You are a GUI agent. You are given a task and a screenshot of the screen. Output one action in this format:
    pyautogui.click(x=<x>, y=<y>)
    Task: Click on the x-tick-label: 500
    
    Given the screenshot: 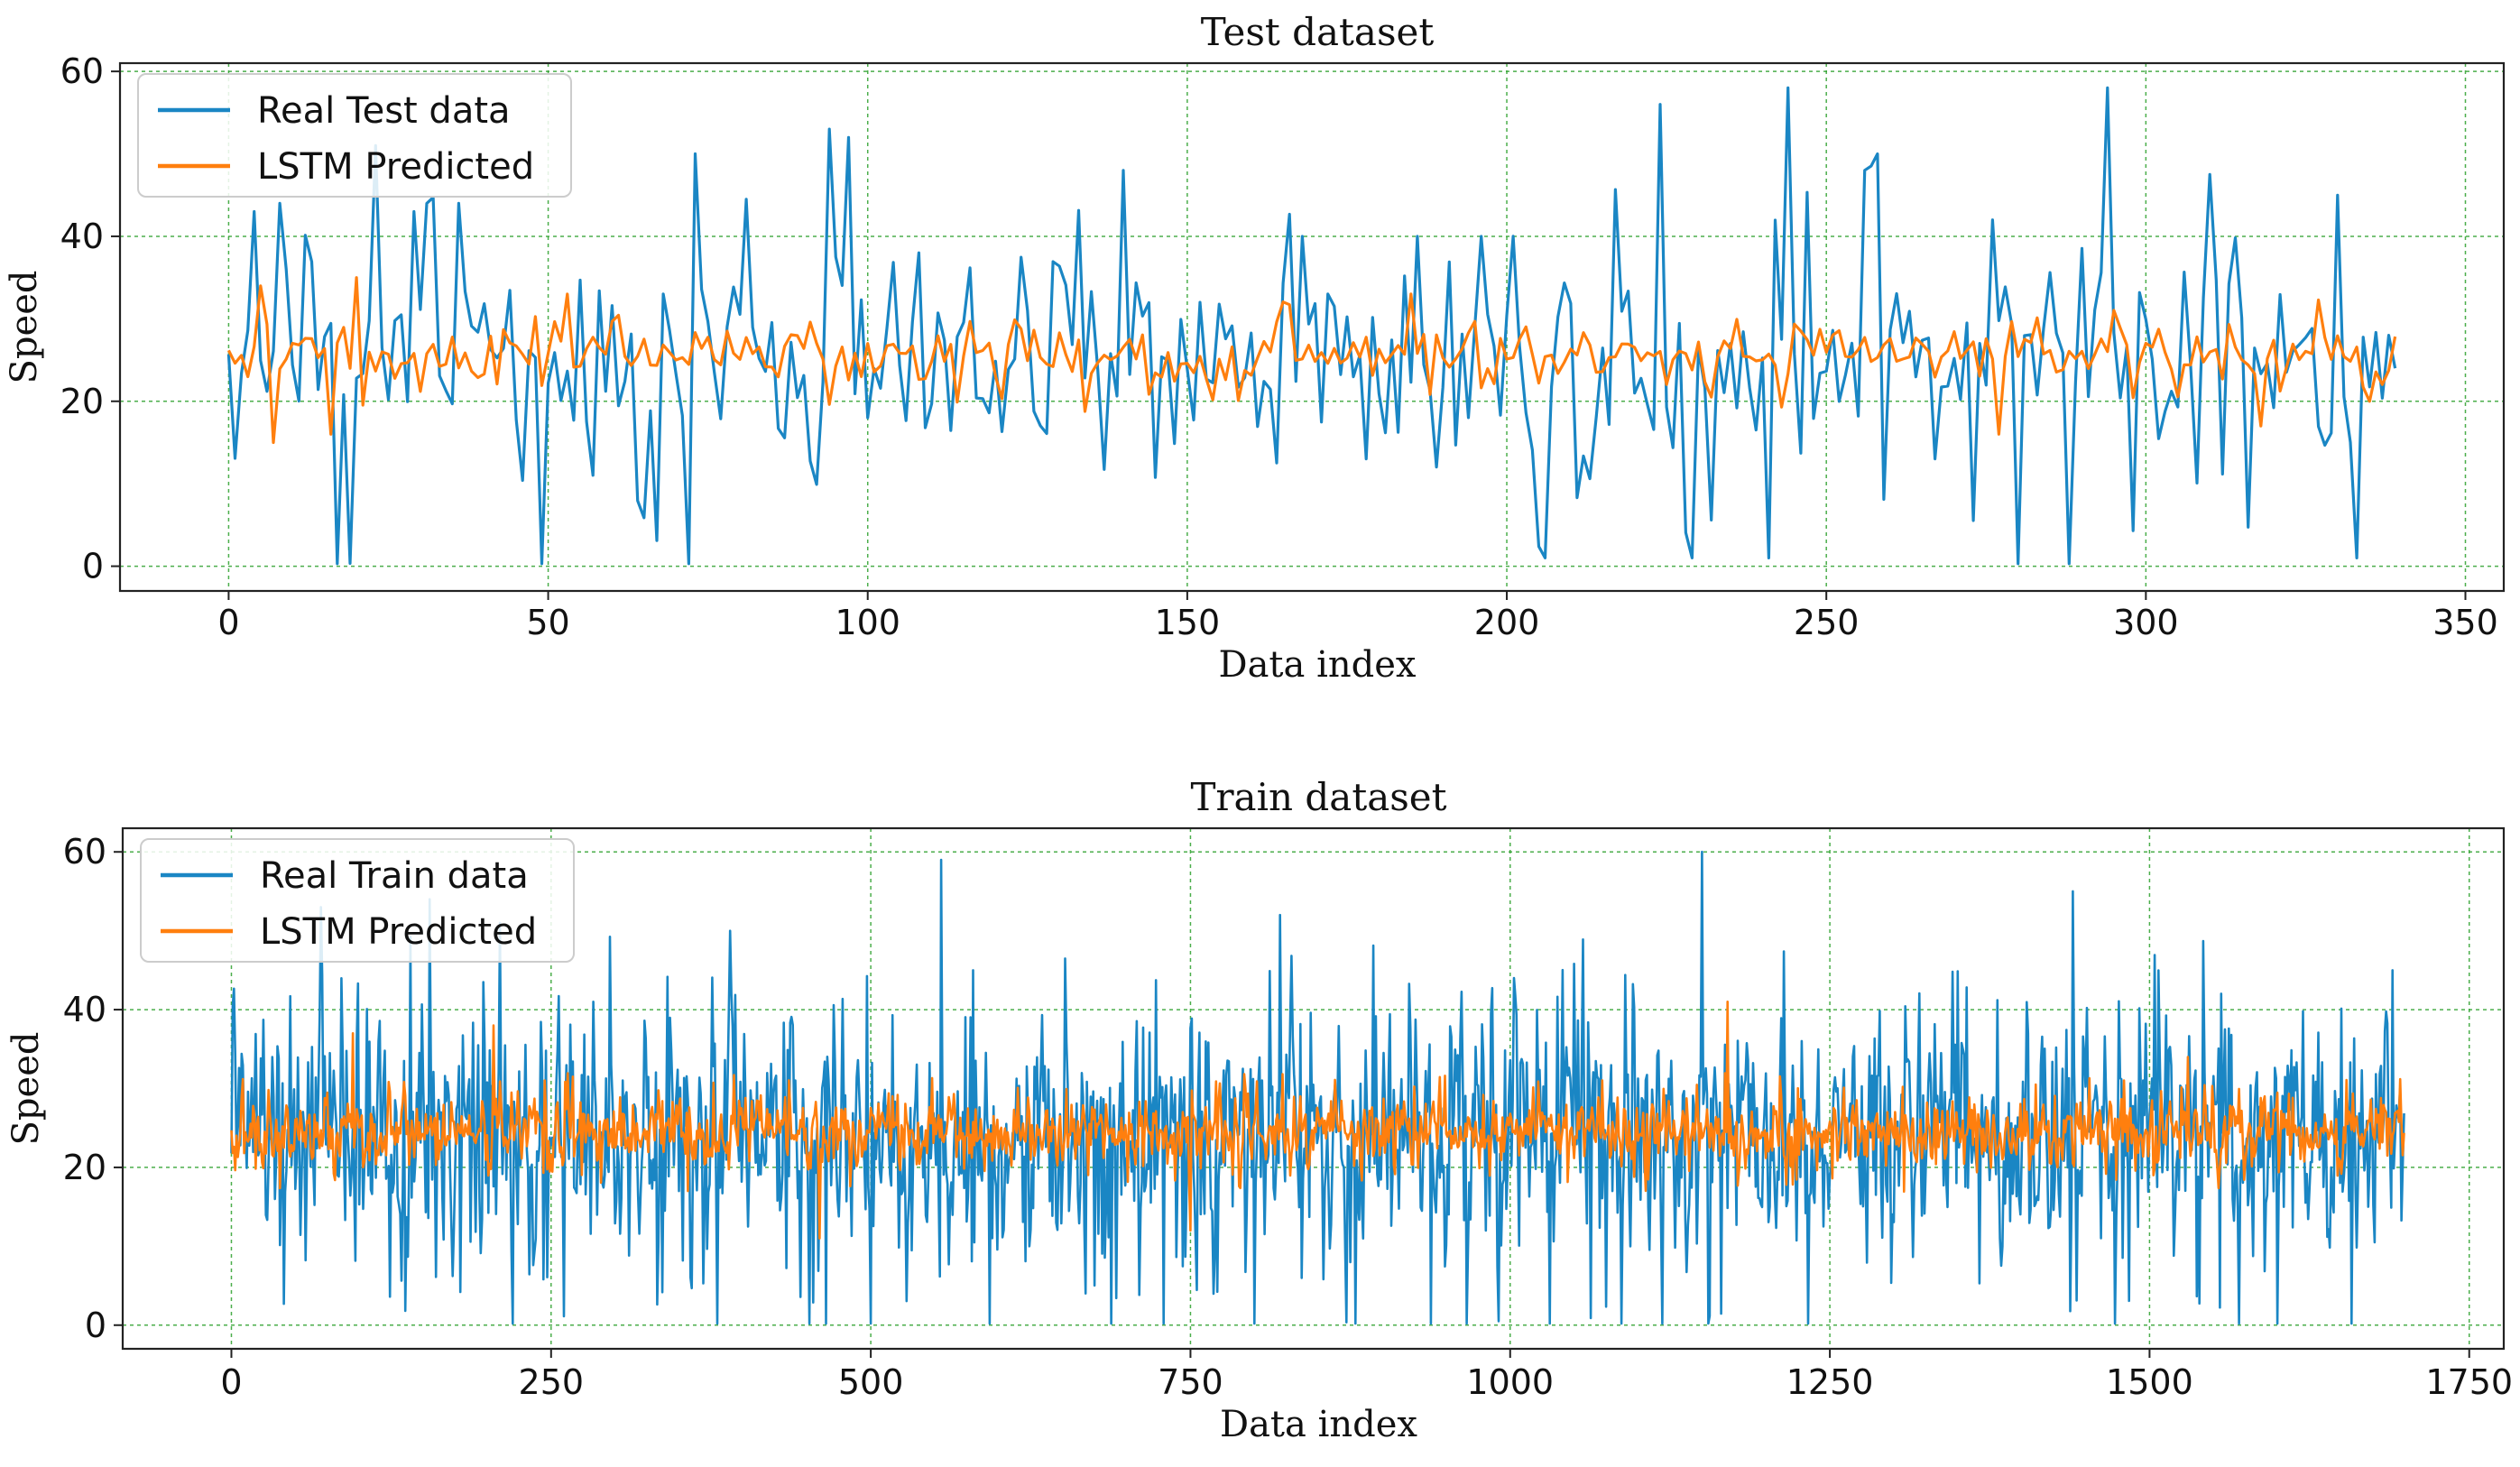 What is the action you would take?
    pyautogui.click(x=871, y=1382)
    